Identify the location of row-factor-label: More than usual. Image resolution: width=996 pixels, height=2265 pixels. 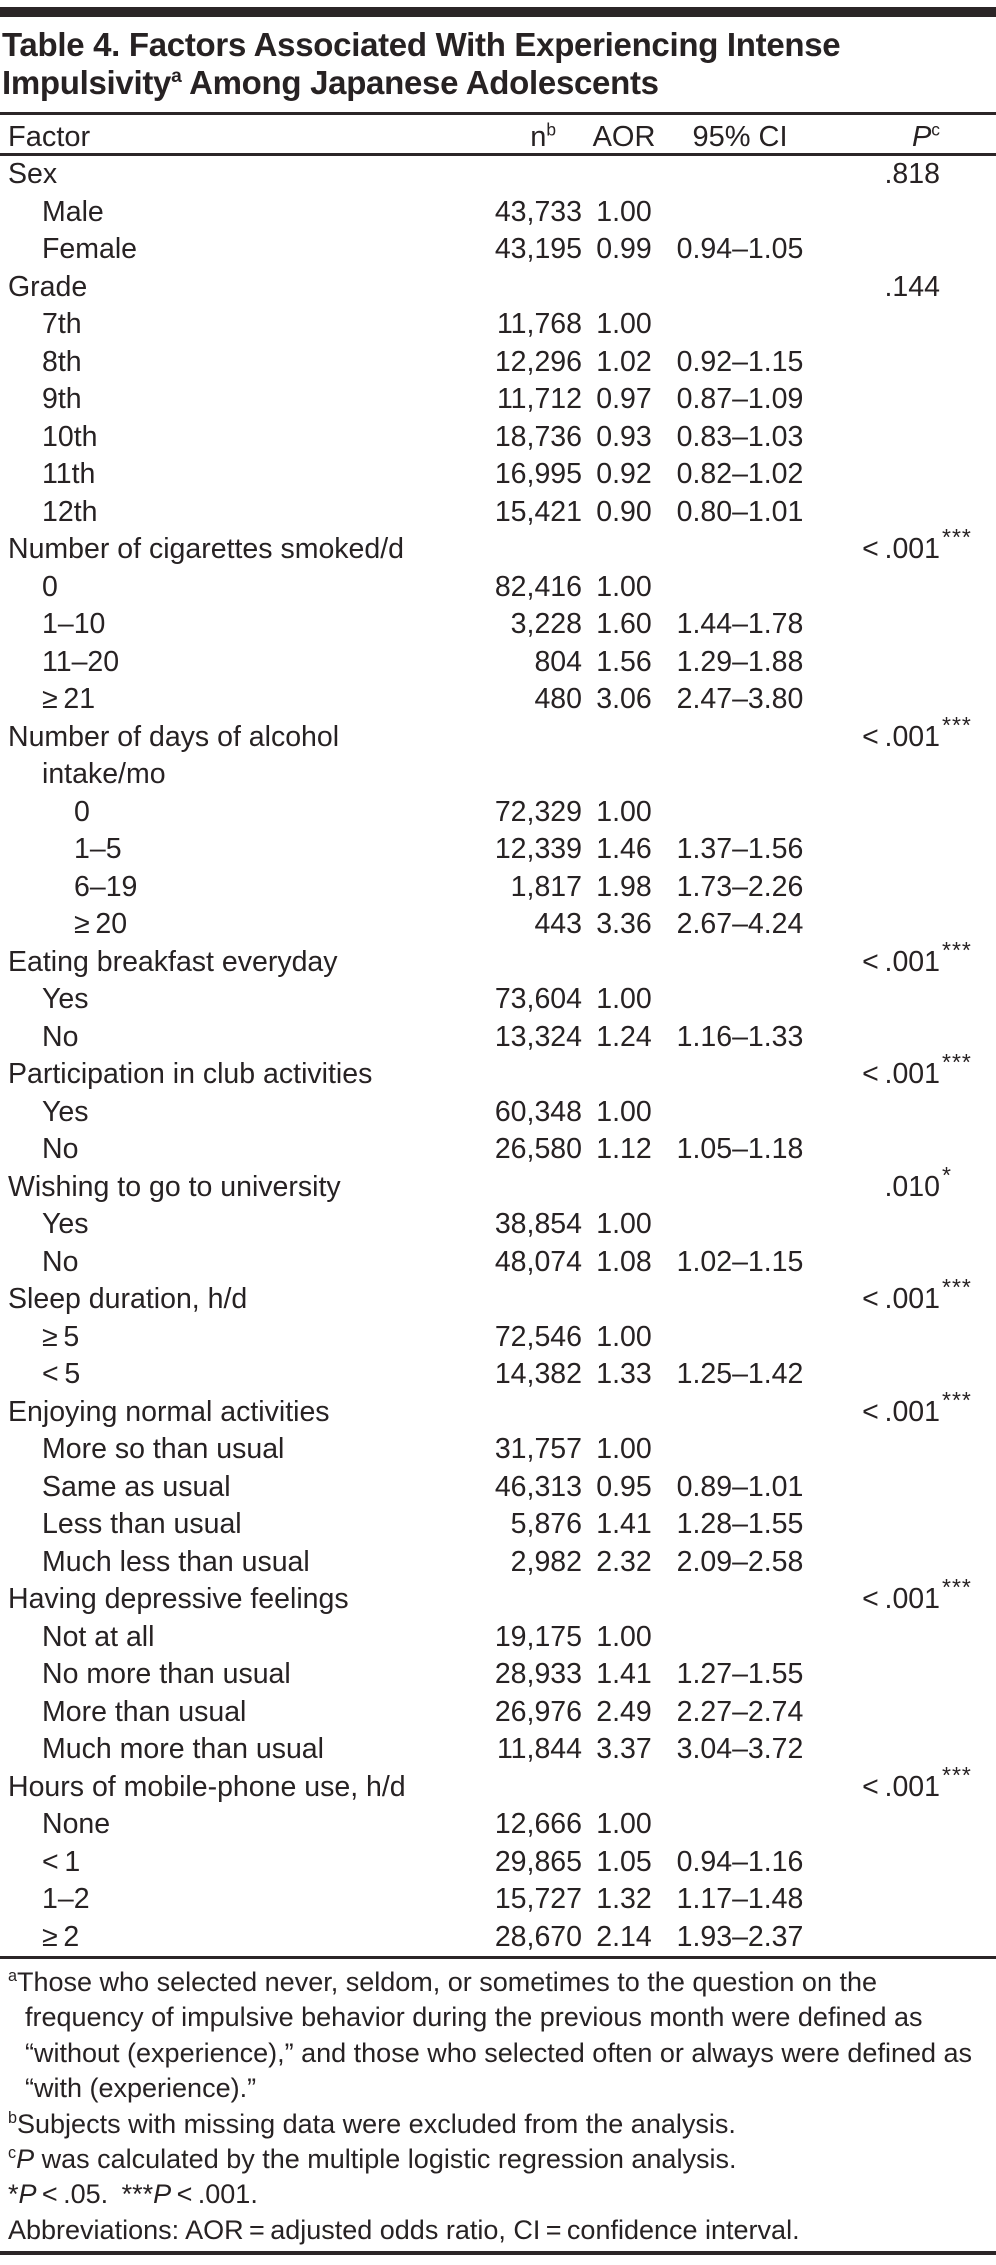
(144, 1711).